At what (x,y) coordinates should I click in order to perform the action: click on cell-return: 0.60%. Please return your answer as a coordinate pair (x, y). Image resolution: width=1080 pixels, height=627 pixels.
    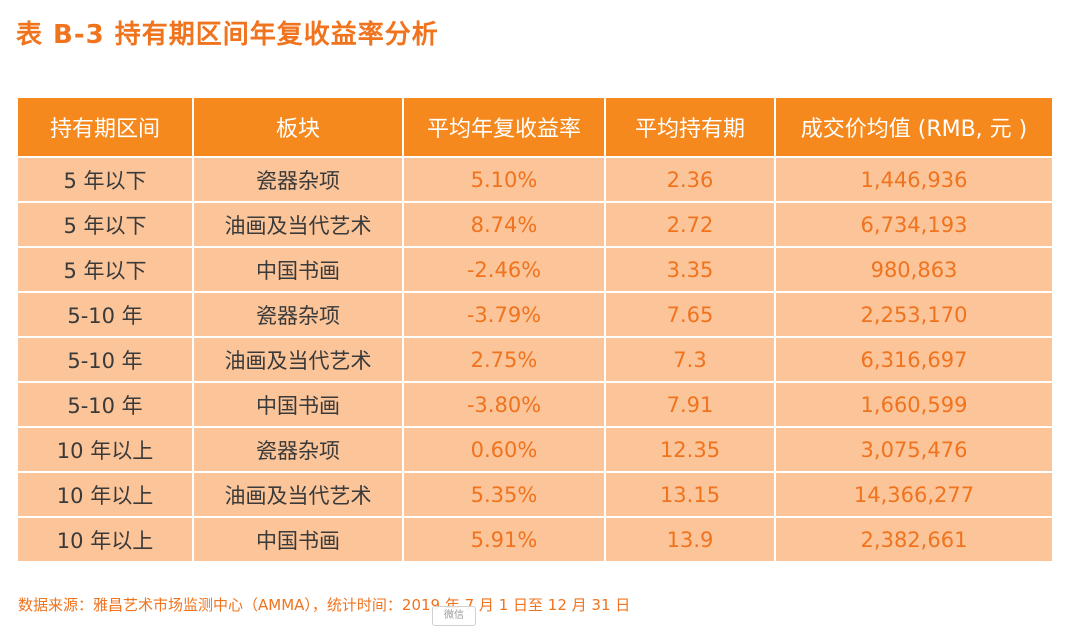
    Looking at the image, I should click on (505, 448).